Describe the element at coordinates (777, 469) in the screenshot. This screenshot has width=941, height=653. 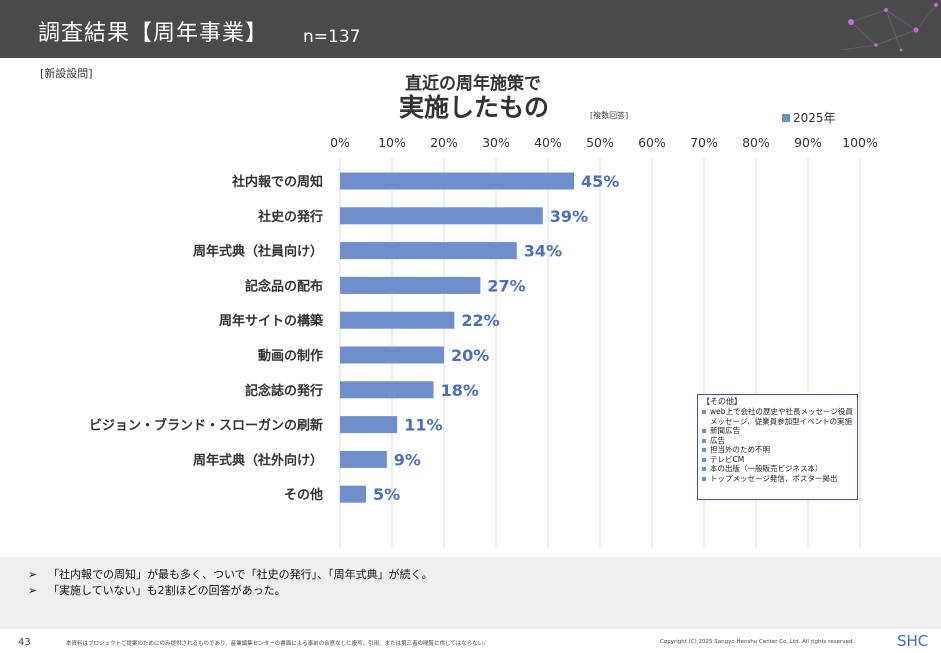
I see `other-item: 本の出版（一般販売ビジネス本）` at that location.